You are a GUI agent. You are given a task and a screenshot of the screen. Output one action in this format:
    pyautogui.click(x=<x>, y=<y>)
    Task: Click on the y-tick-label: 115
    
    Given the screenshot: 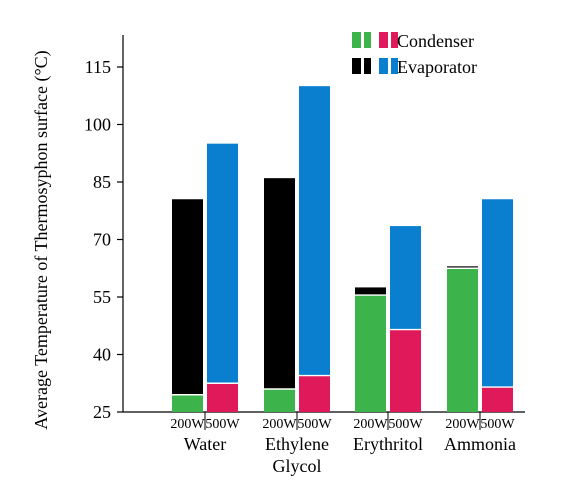 What is the action you would take?
    pyautogui.click(x=98, y=67)
    